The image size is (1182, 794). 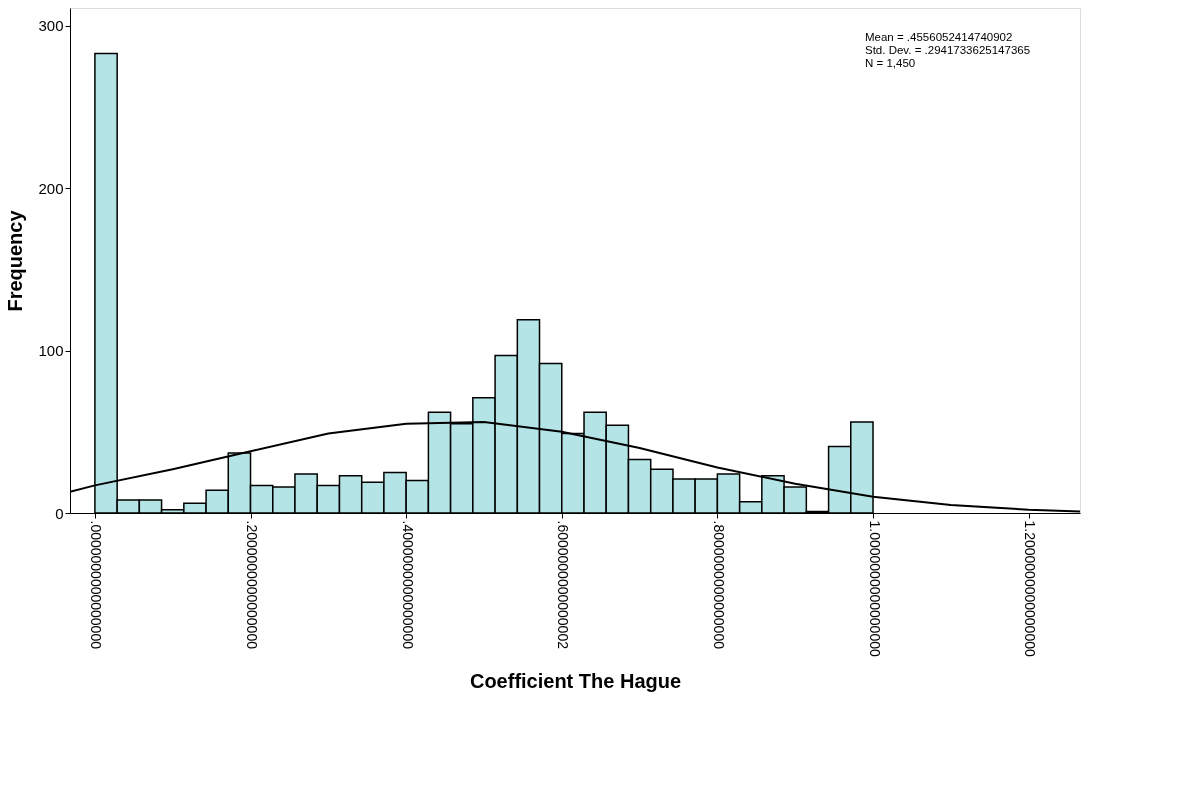 I want to click on x-tick-label: 1.0000000000000000, so click(x=874, y=588).